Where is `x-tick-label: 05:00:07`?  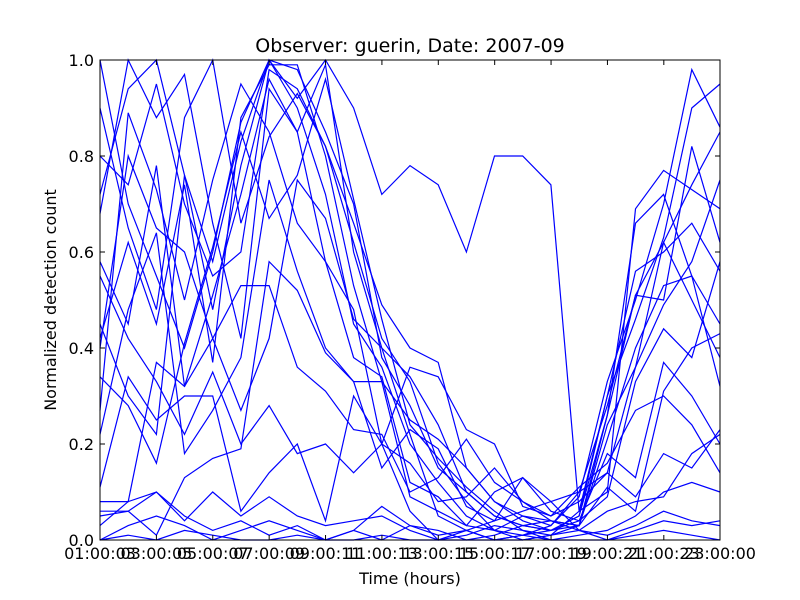 x-tick-label: 05:00:07 is located at coordinates (213, 553).